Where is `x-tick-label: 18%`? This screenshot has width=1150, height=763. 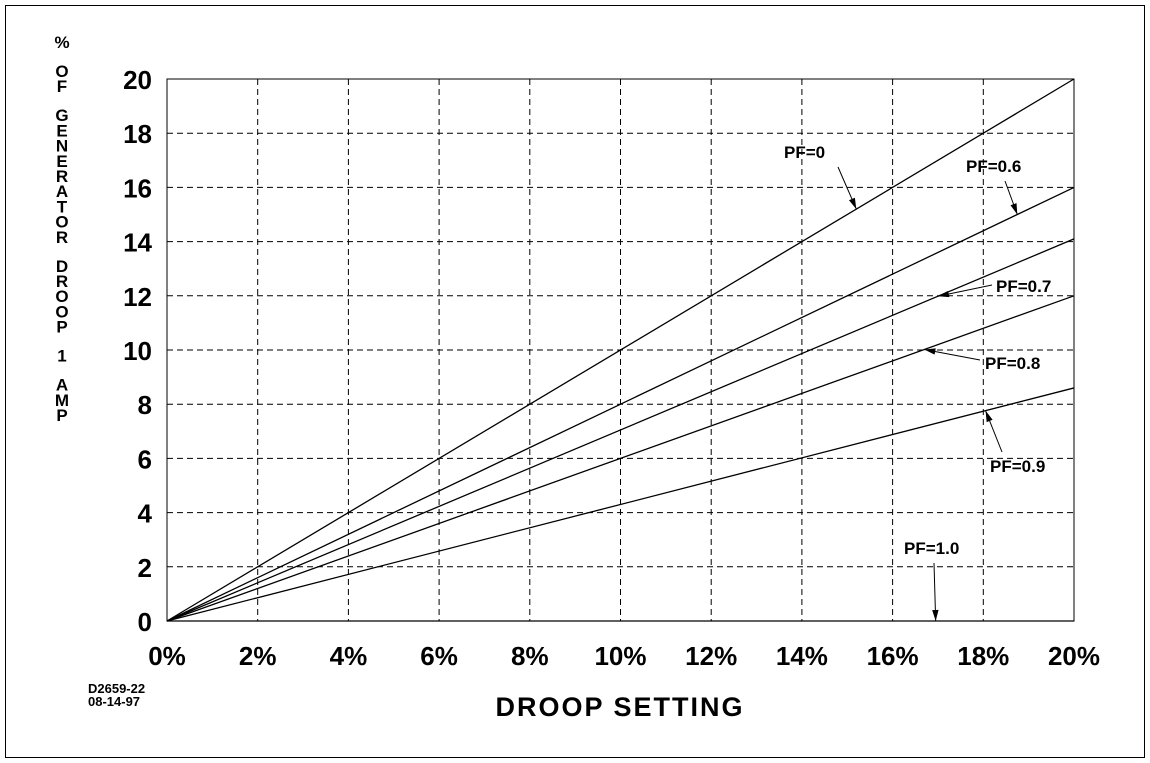 x-tick-label: 18% is located at coordinates (983, 656).